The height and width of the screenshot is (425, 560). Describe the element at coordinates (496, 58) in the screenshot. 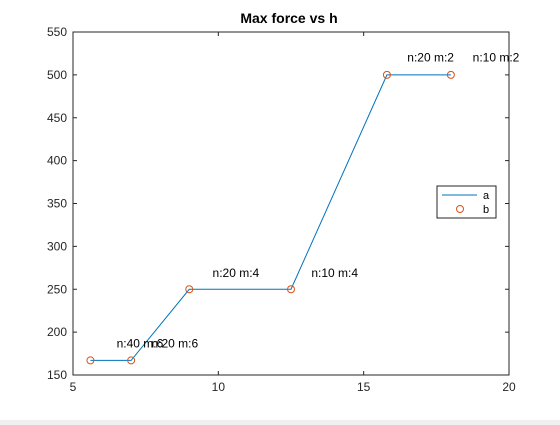

I see `data-annotation: n:10 m:2` at that location.